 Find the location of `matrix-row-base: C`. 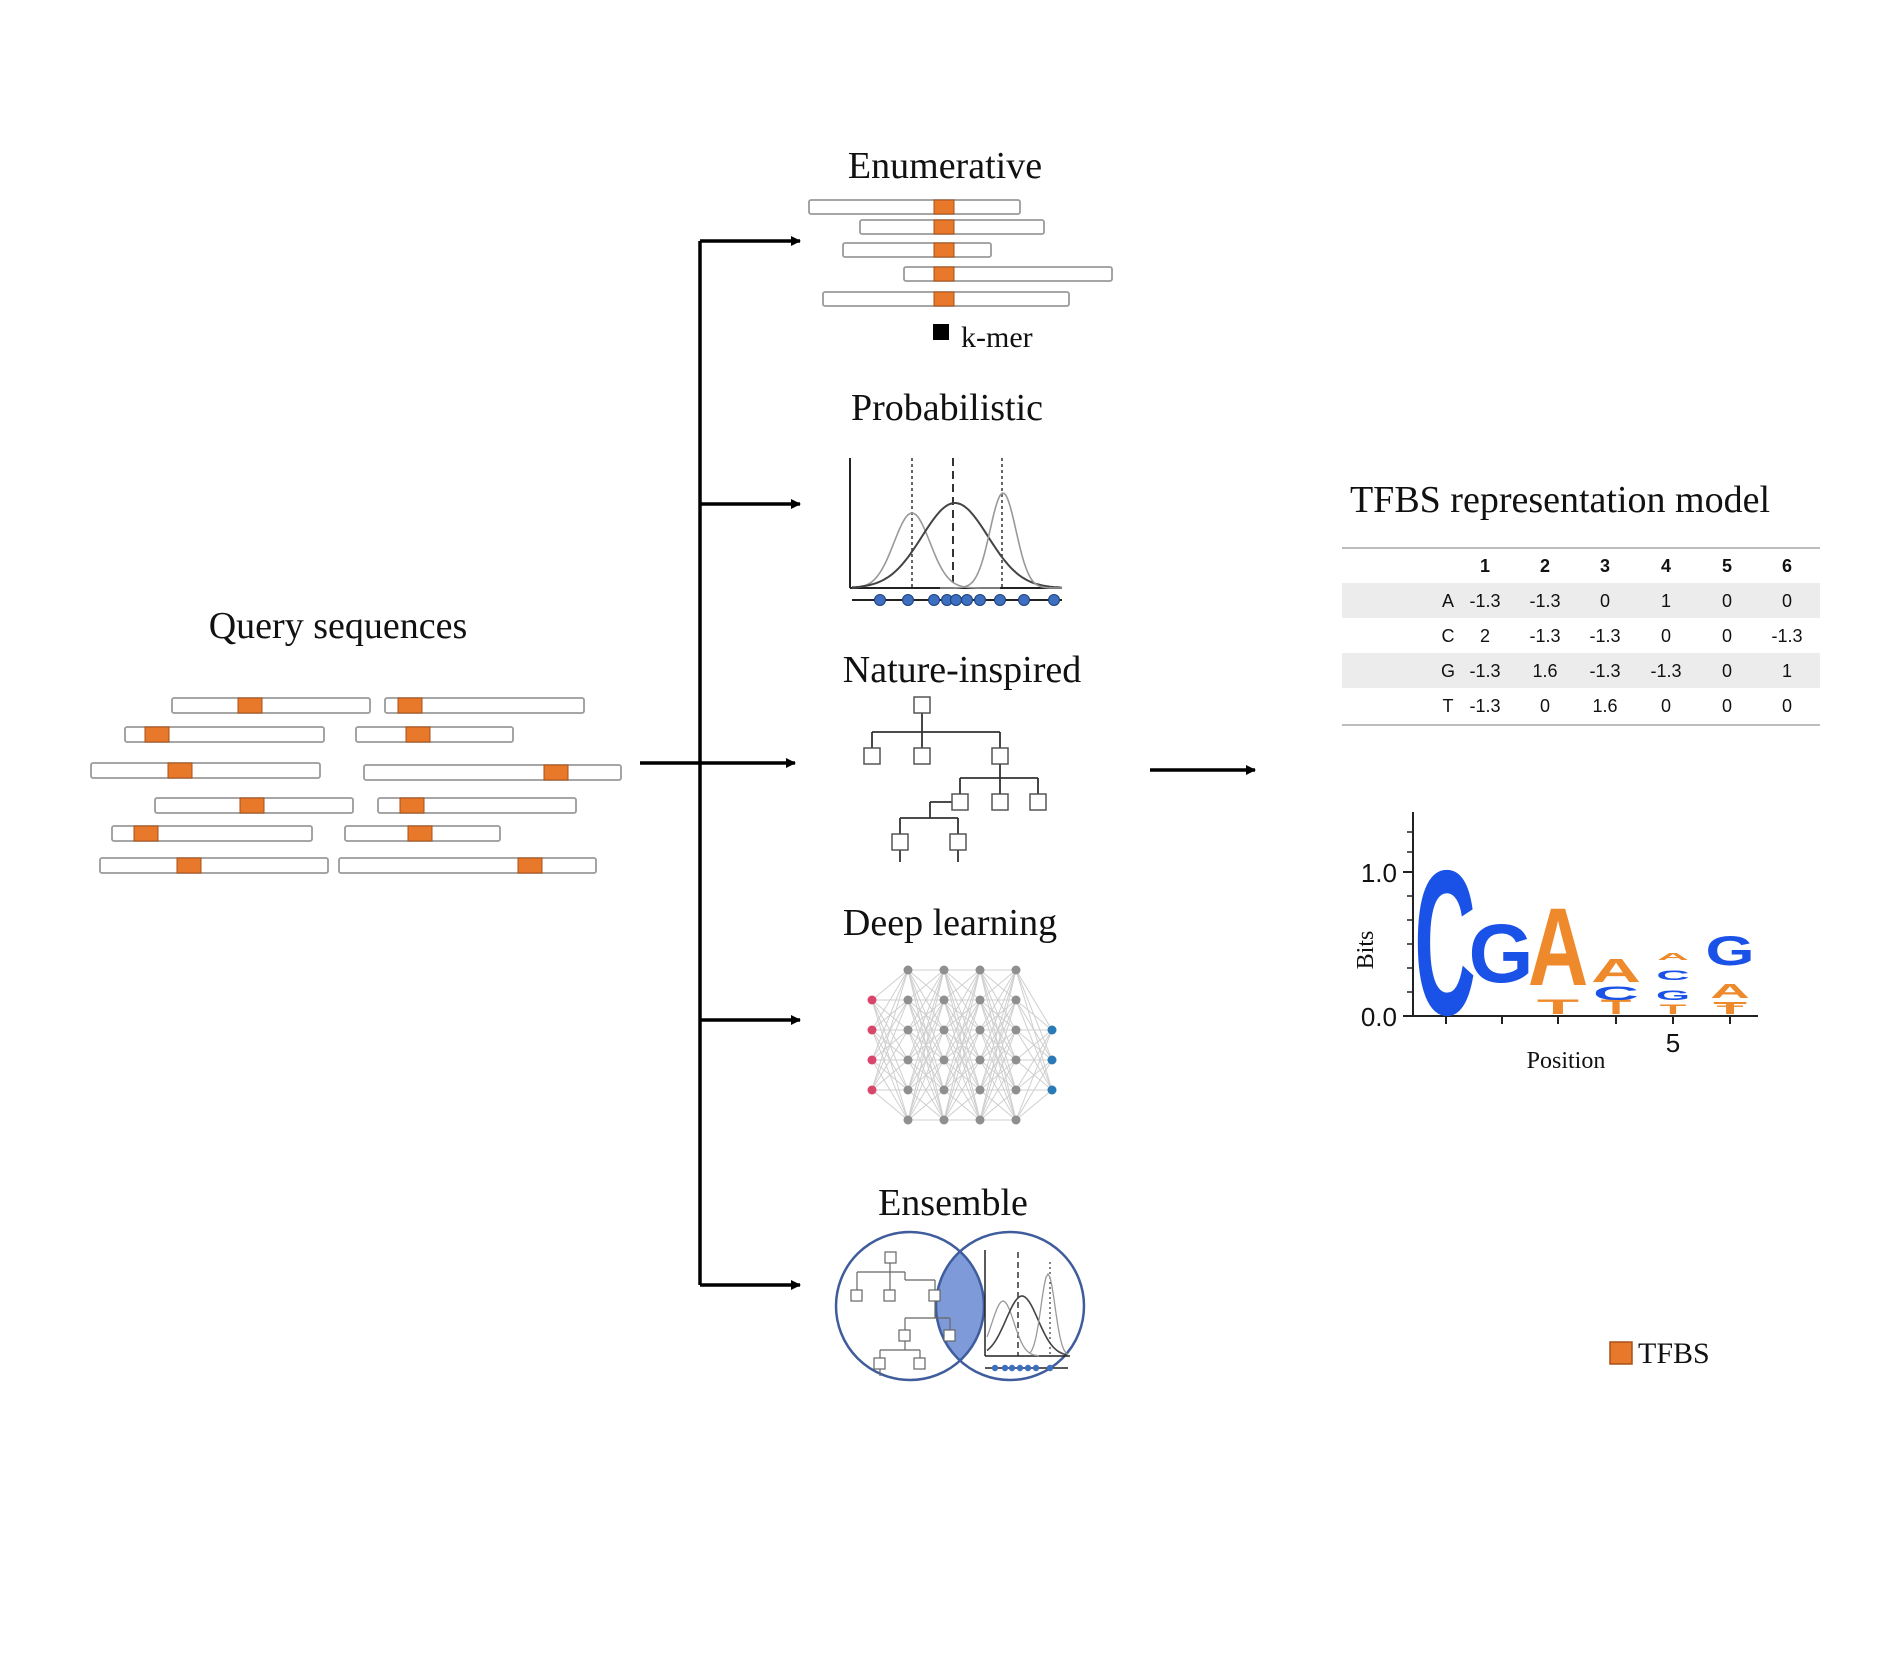

matrix-row-base: C is located at coordinates (1448, 636).